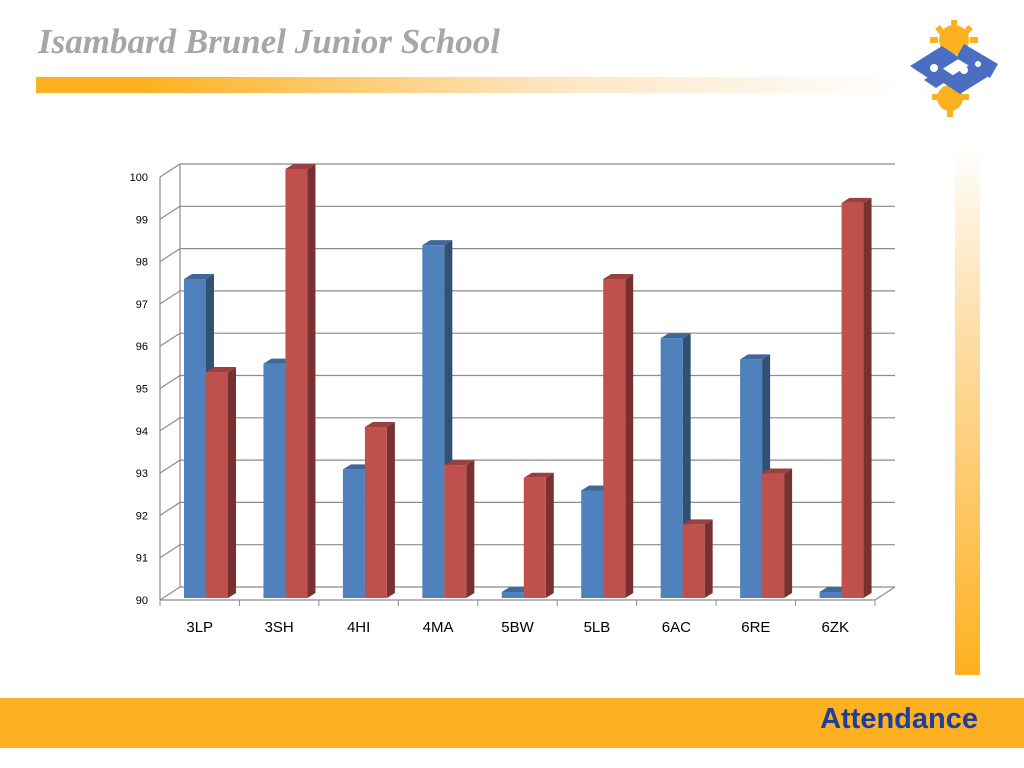  What do you see at coordinates (836, 627) in the screenshot?
I see `x-tick-label-6ZK: 6ZK` at bounding box center [836, 627].